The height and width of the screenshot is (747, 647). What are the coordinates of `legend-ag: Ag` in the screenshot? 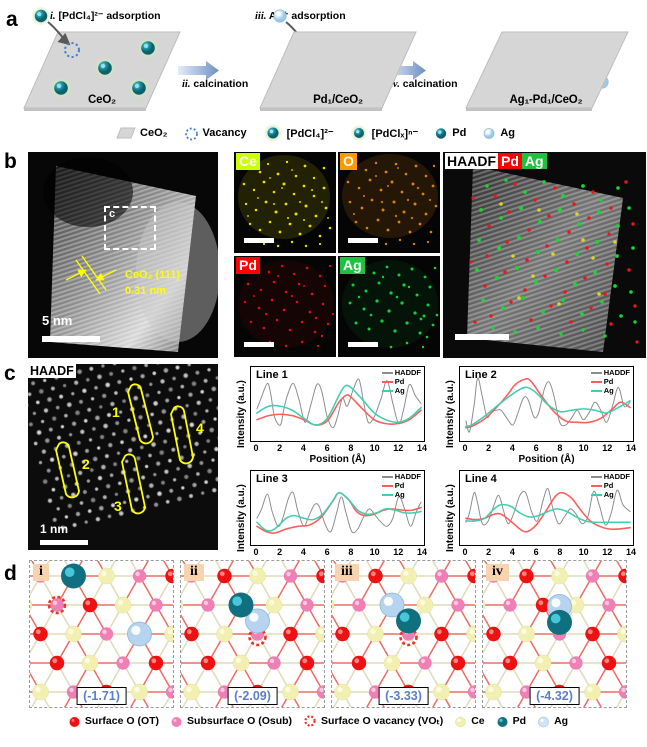 It's located at (552, 721).